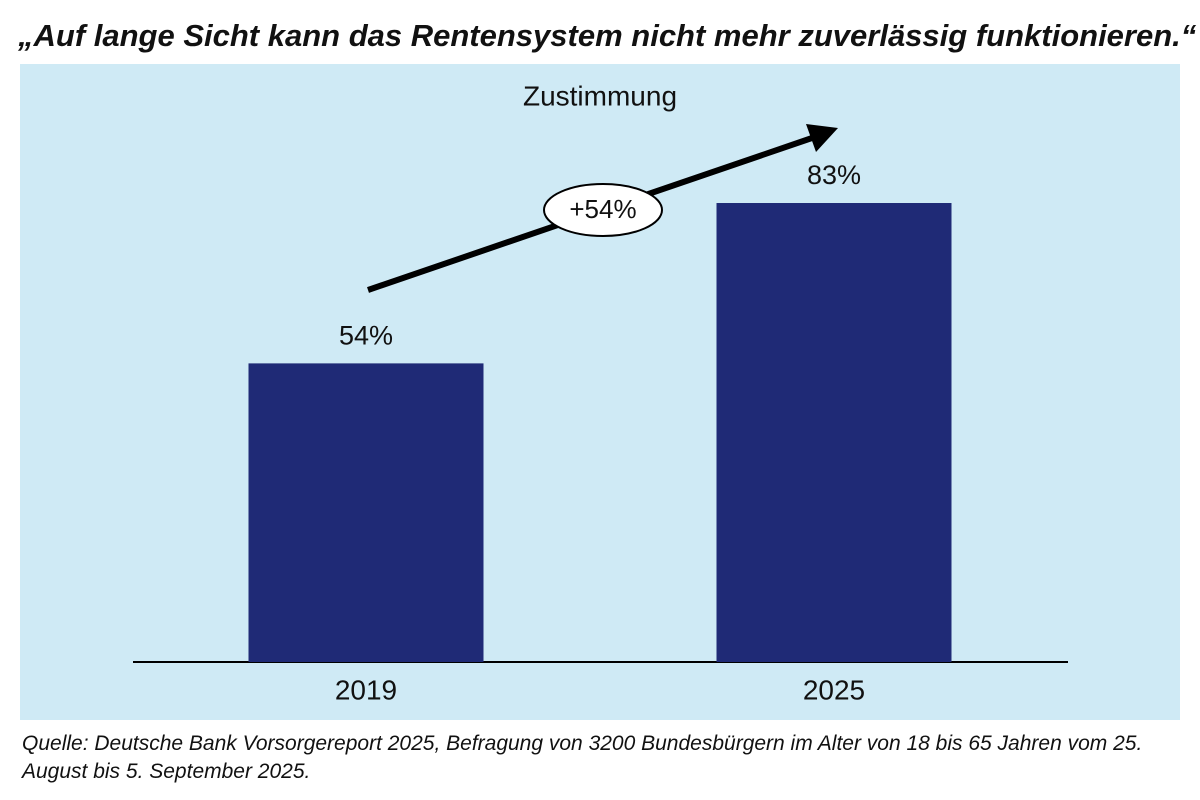  I want to click on value-label: 54%, so click(366, 336).